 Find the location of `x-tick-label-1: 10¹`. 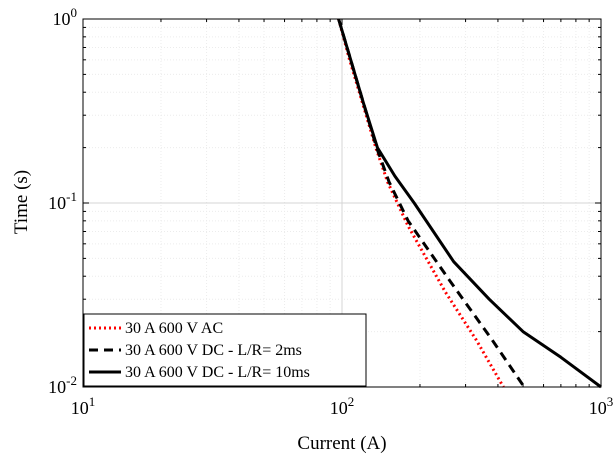

x-tick-label-1: 10¹ is located at coordinates (83, 406).